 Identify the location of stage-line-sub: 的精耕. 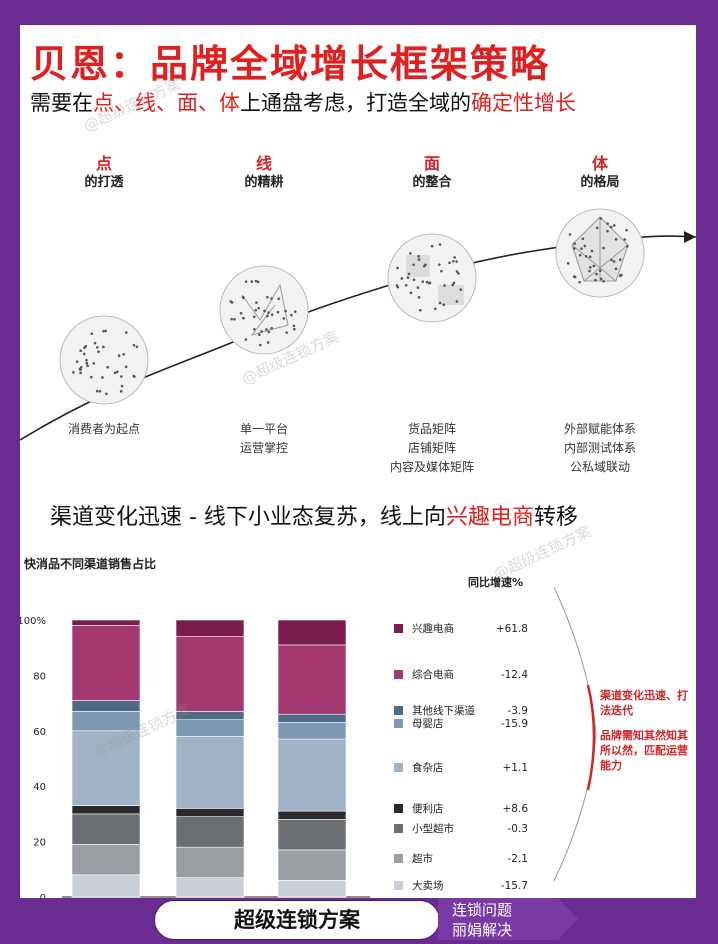
(264, 182).